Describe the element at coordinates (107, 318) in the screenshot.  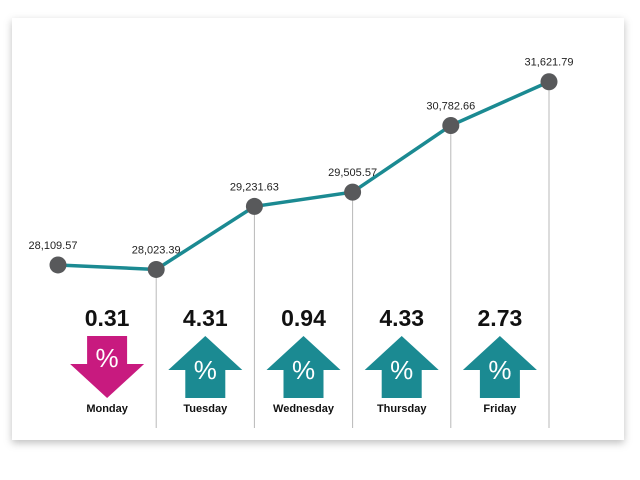
I see `change-value: 0.31` at that location.